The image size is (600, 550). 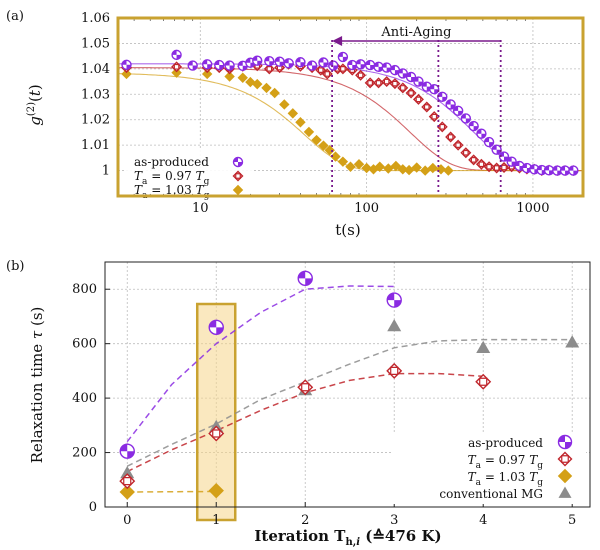 What do you see at coordinates (172, 178) in the screenshot?
I see `panel-a-legend-label: Ta = 0.97 Tg` at bounding box center [172, 178].